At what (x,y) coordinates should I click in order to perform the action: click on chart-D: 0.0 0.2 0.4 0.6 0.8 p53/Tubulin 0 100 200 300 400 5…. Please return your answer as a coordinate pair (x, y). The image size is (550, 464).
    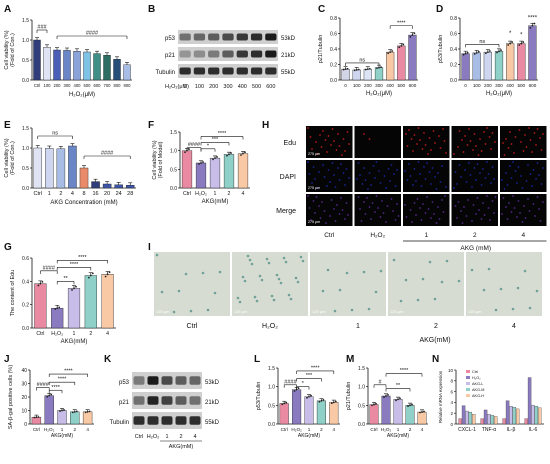
    Looking at the image, I should click on (488, 56).